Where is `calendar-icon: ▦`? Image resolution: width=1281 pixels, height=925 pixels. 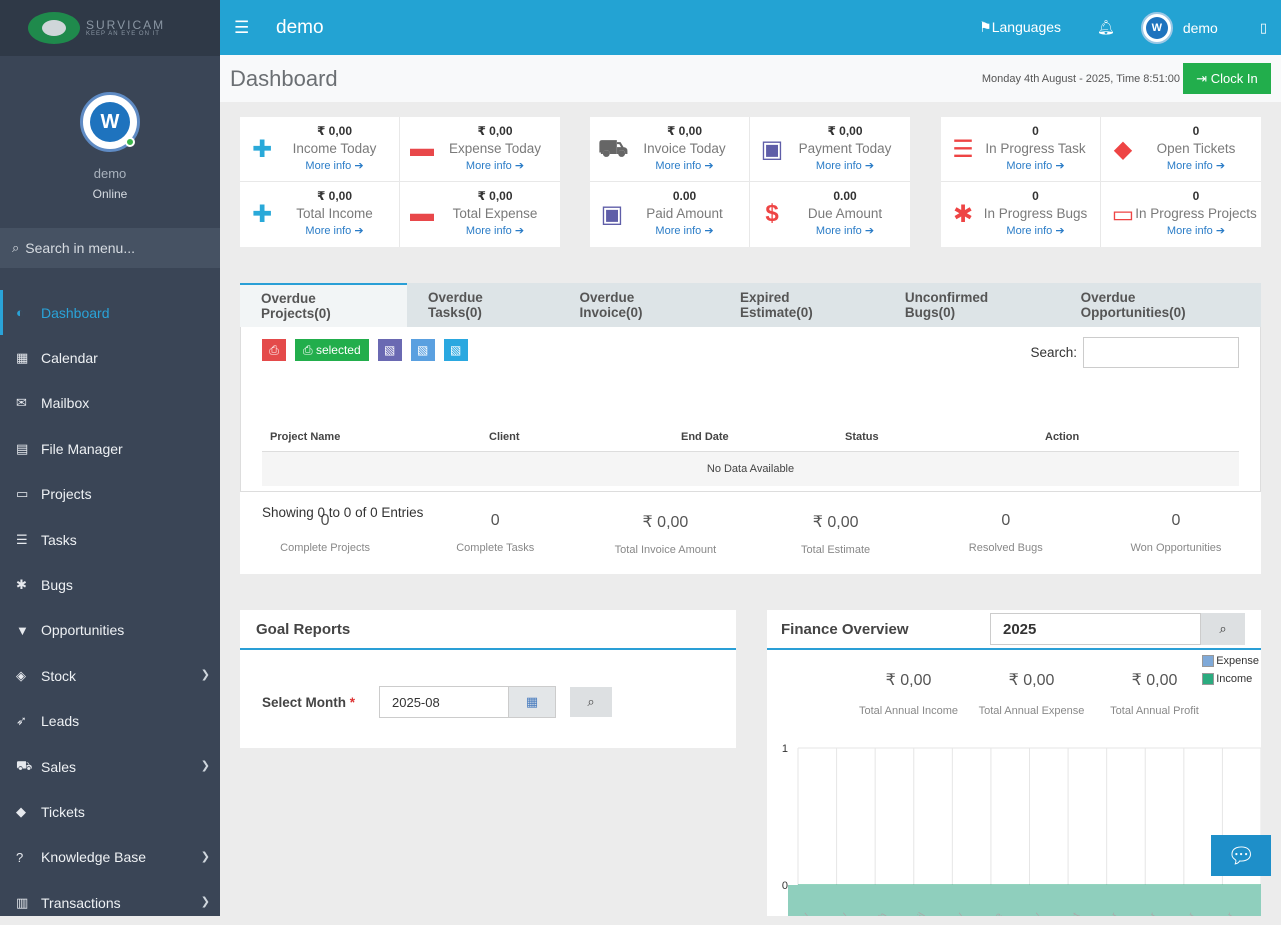
calendar-icon: ▦ is located at coordinates (532, 702).